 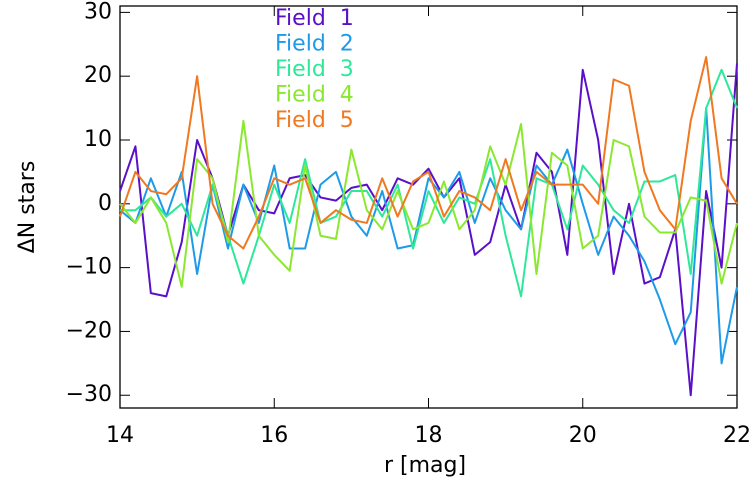 What do you see at coordinates (314, 69) in the screenshot?
I see `legend-label: Field 3` at bounding box center [314, 69].